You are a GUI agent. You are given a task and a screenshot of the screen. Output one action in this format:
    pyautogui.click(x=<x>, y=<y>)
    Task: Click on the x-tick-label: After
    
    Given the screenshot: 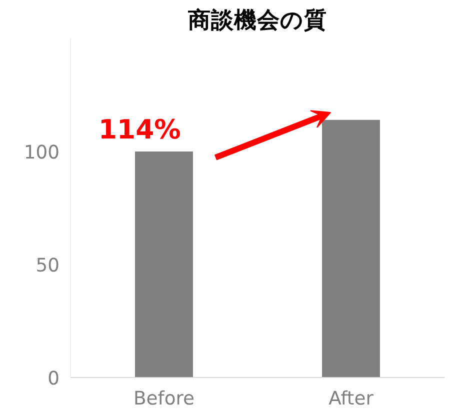 What is the action you would take?
    pyautogui.click(x=351, y=399)
    